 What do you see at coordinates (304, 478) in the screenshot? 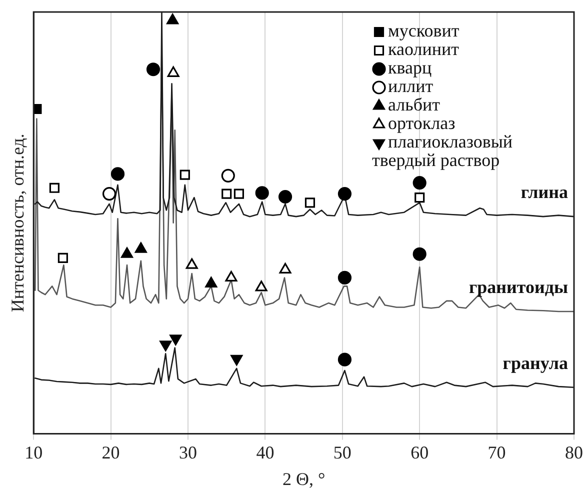
I see `x-axis-title: 2 Θ, °` at bounding box center [304, 478].